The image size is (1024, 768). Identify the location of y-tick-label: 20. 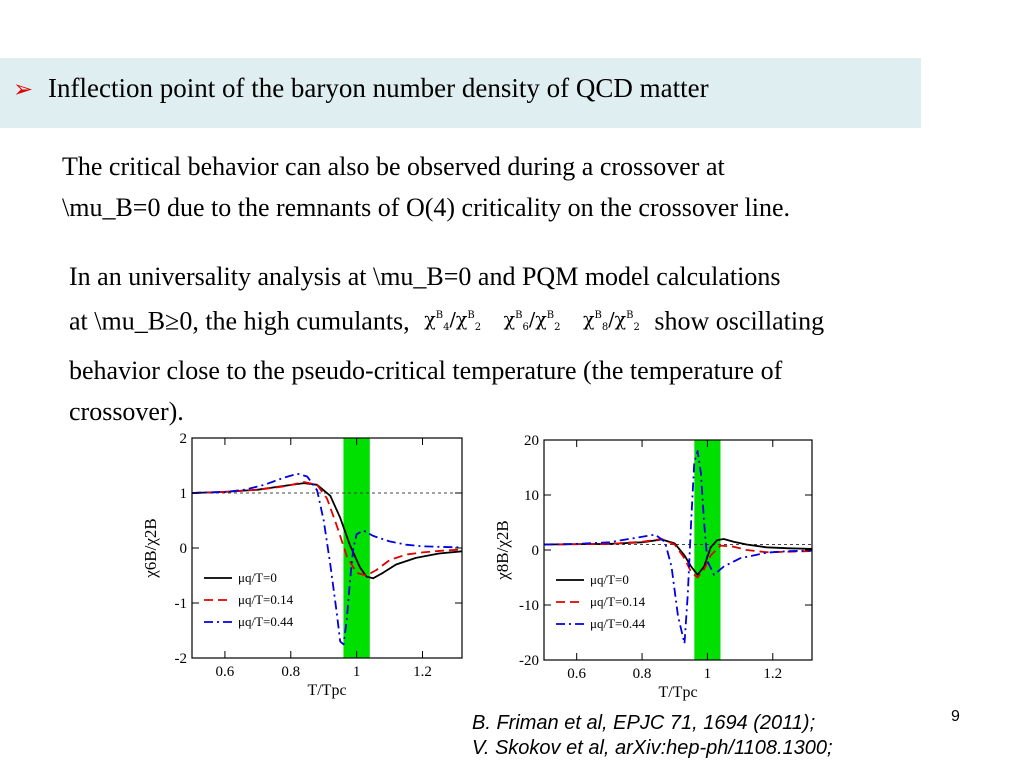
(531, 441).